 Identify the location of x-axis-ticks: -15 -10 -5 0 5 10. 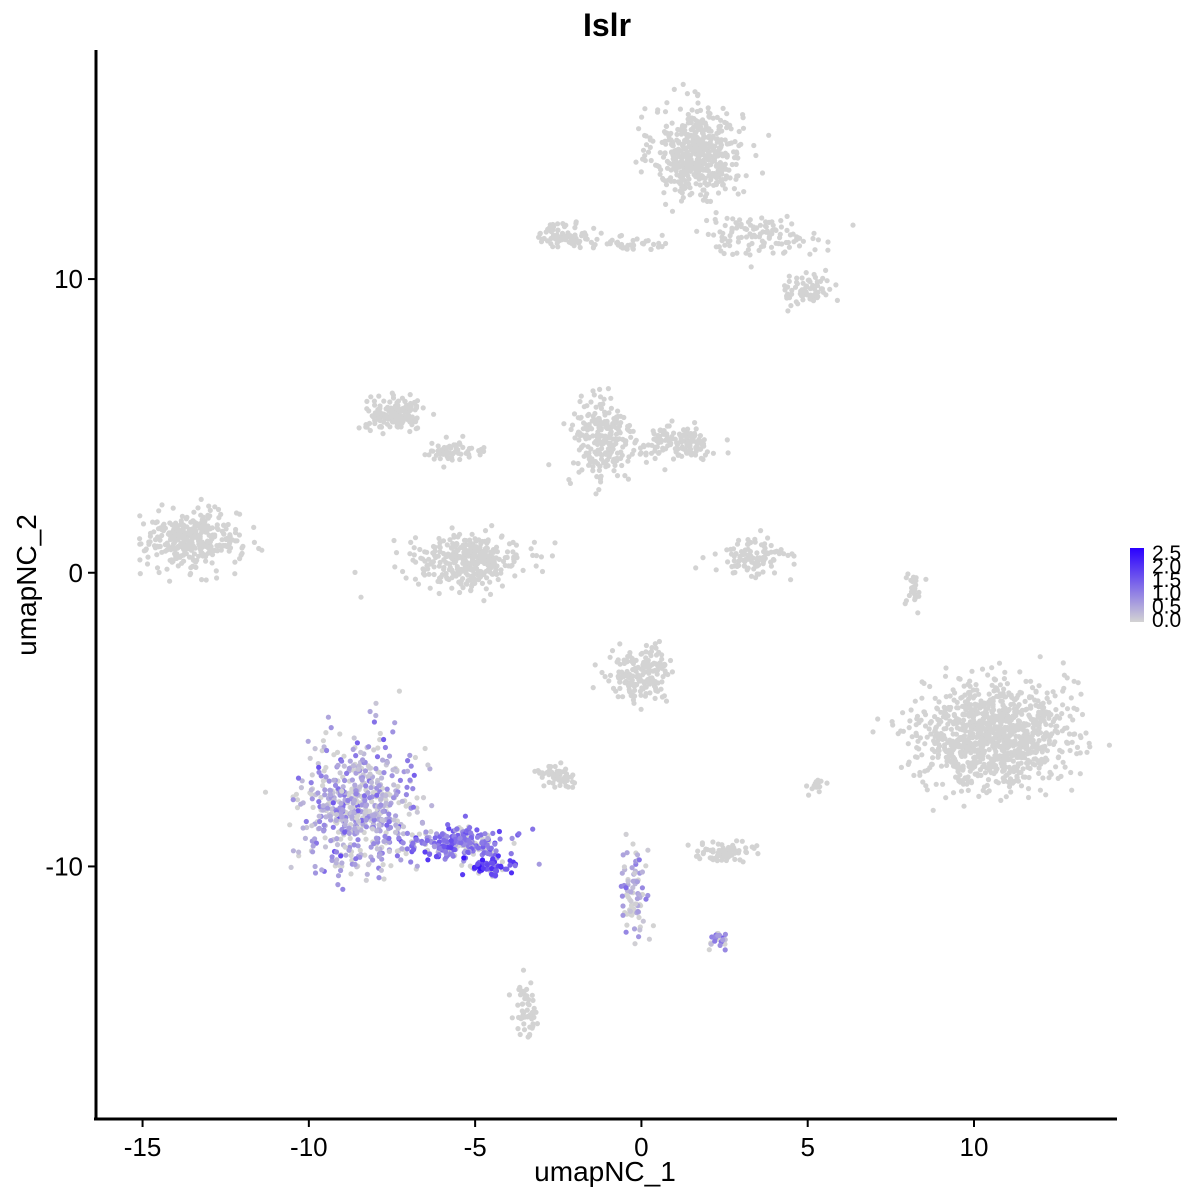
(556, 1140).